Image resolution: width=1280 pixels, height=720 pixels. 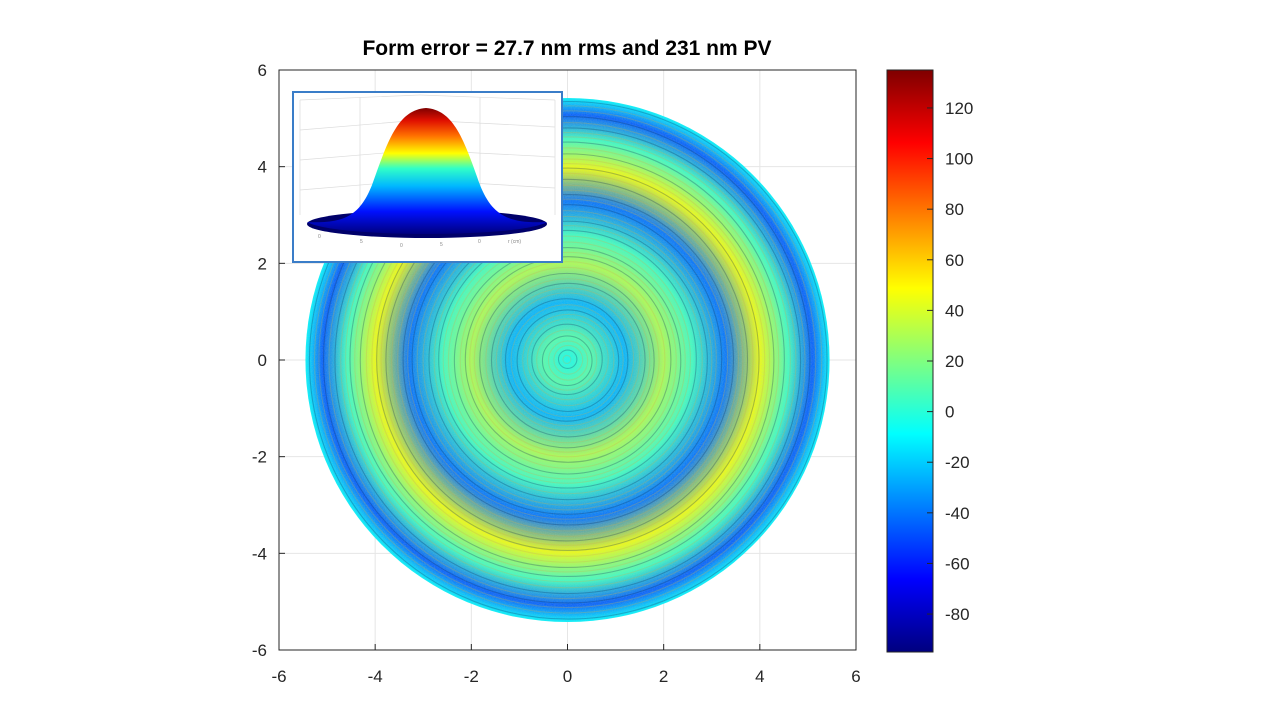 I want to click on y-tick-label: -4, so click(x=259, y=553).